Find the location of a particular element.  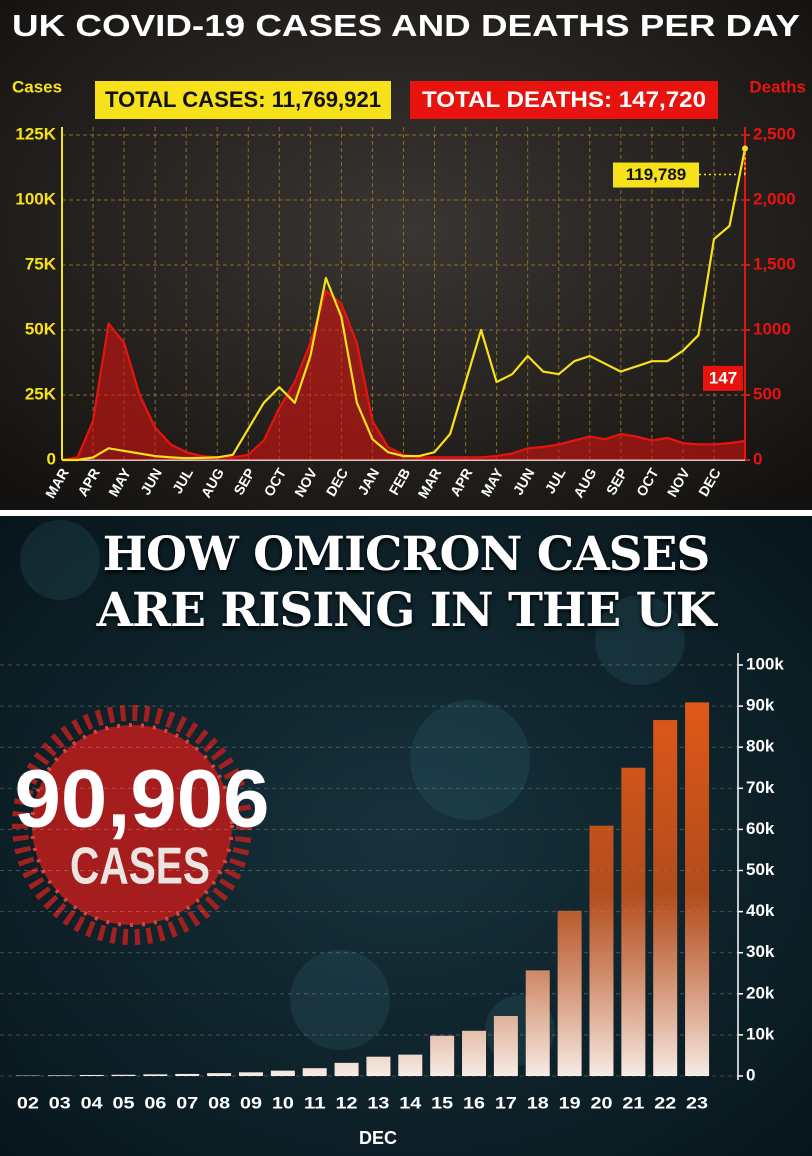

y-tick-label: 80k is located at coordinates (760, 746).